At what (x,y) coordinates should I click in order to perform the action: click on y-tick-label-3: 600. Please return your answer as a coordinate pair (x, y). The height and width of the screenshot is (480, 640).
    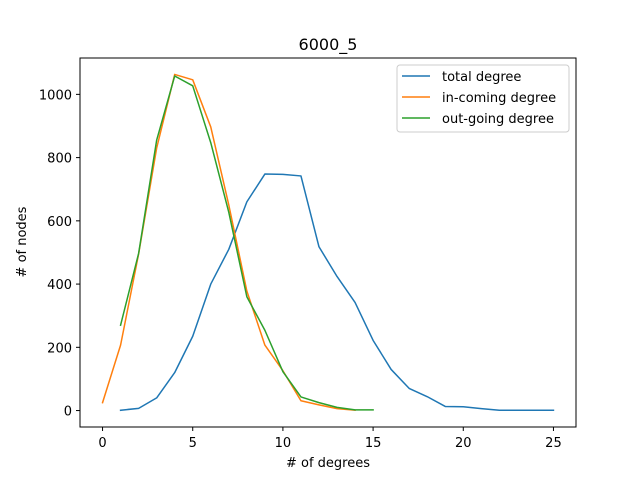
    Looking at the image, I should click on (59, 222).